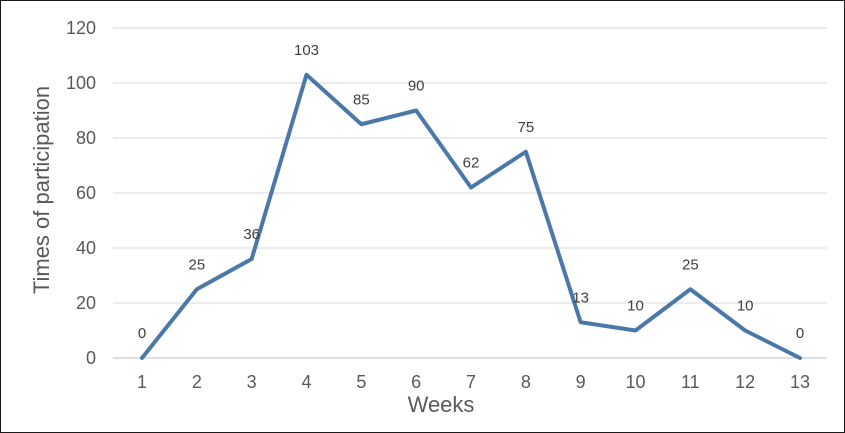  What do you see at coordinates (41, 190) in the screenshot?
I see `y-axis-title: Times of participation` at bounding box center [41, 190].